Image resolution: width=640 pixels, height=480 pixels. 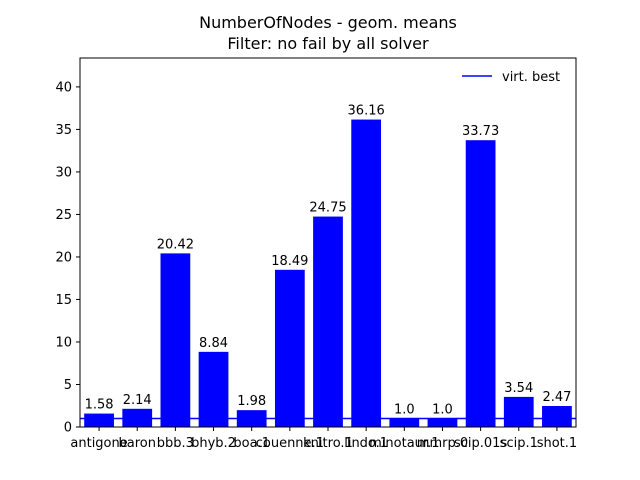 What do you see at coordinates (557, 443) in the screenshot?
I see `x-tick-label-shot.1: shot.1` at bounding box center [557, 443].